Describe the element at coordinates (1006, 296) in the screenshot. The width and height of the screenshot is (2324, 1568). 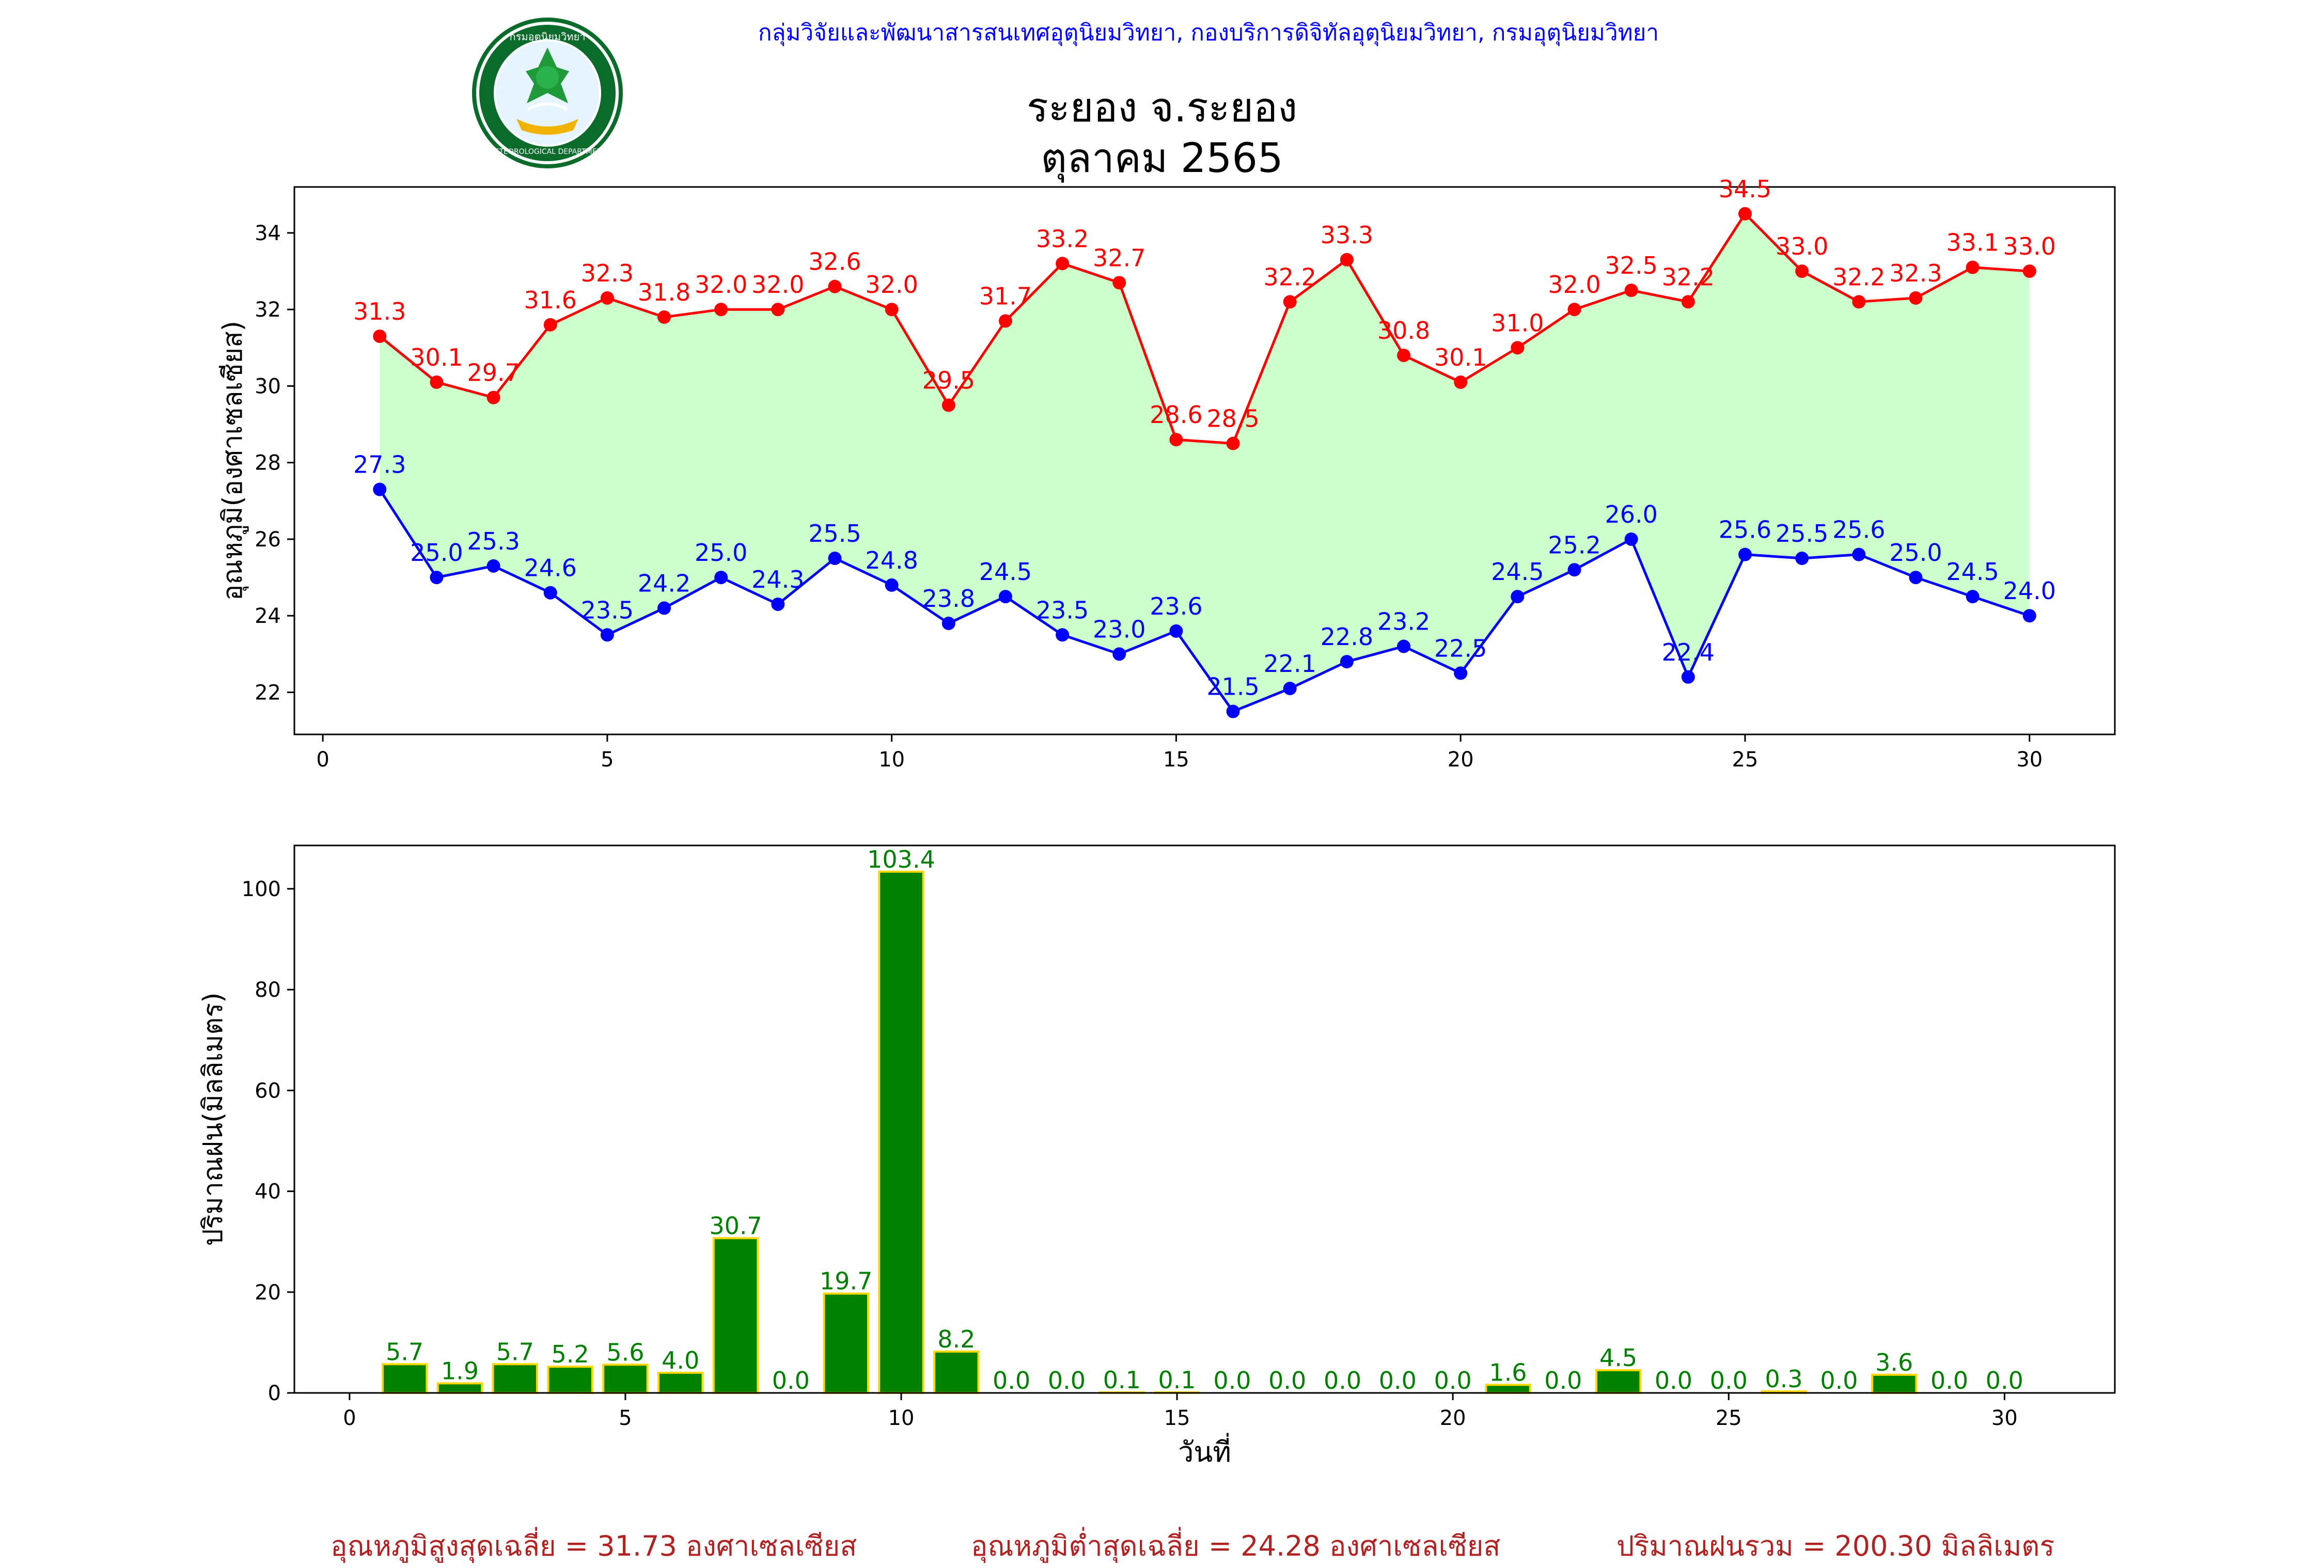
I see `max-temperature-label: 31.7` at that location.